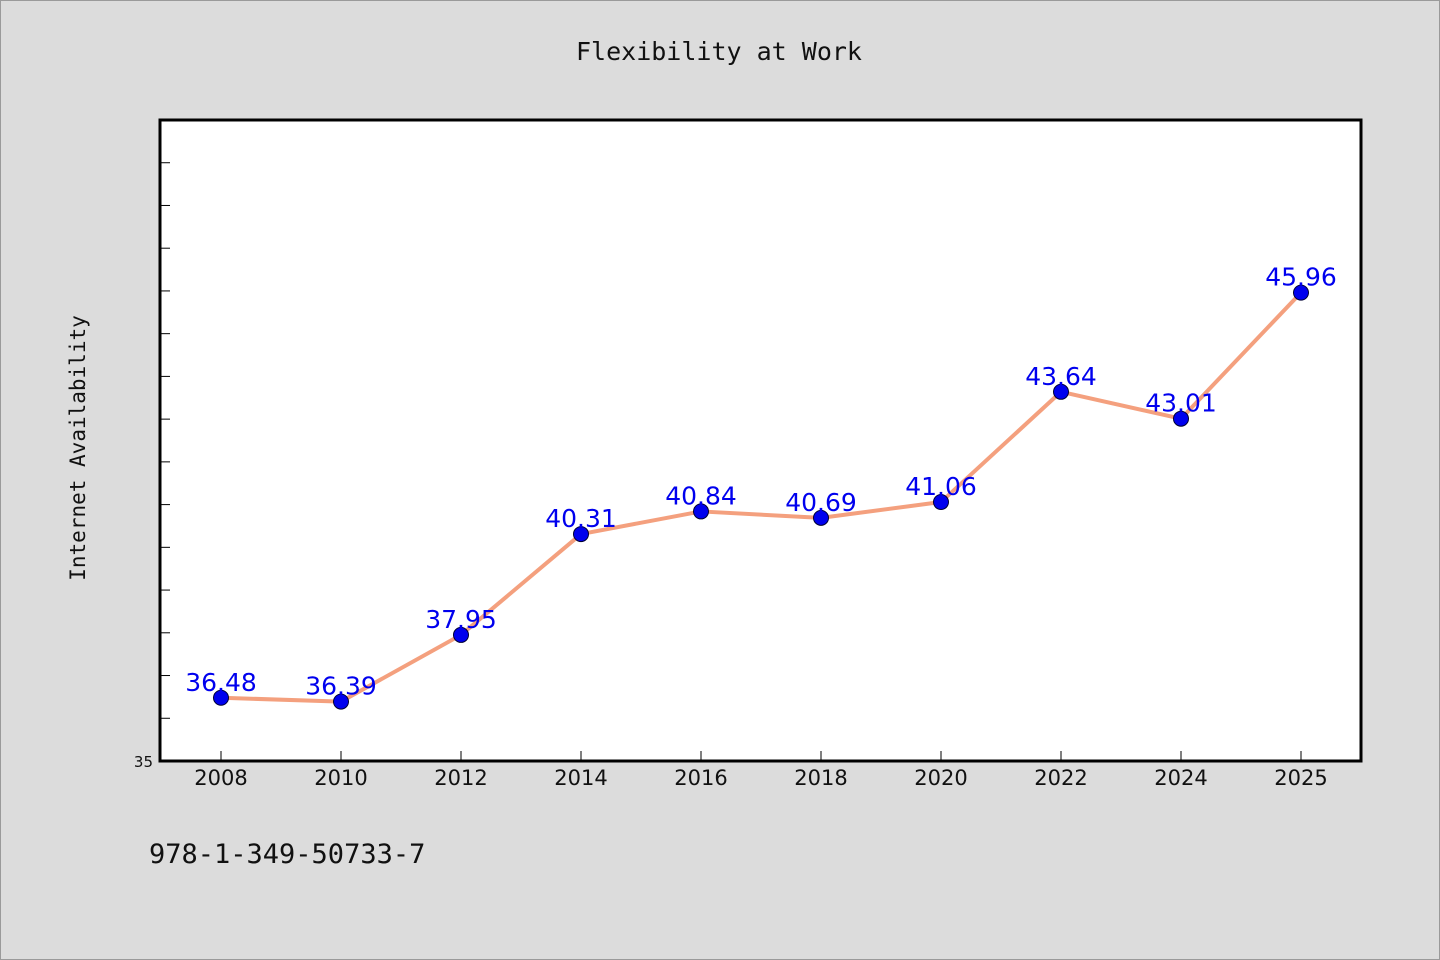 The width and height of the screenshot is (1440, 960). I want to click on chart-title: Flexibility at Work, so click(719, 51).